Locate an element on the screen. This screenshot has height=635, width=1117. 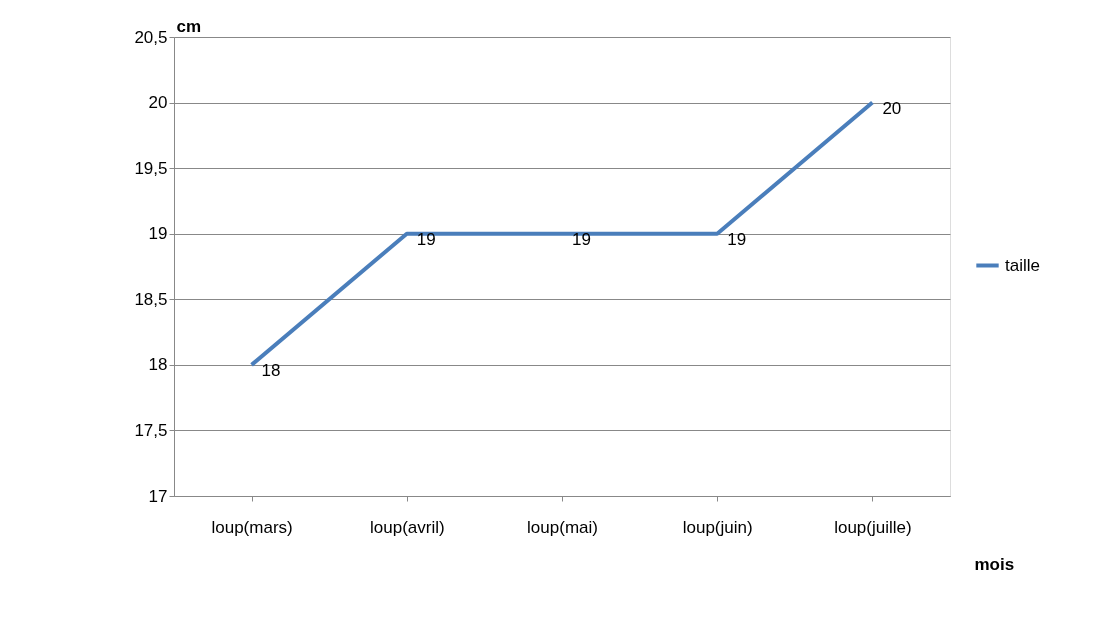
y-tick-label: 17,5 is located at coordinates (151, 430).